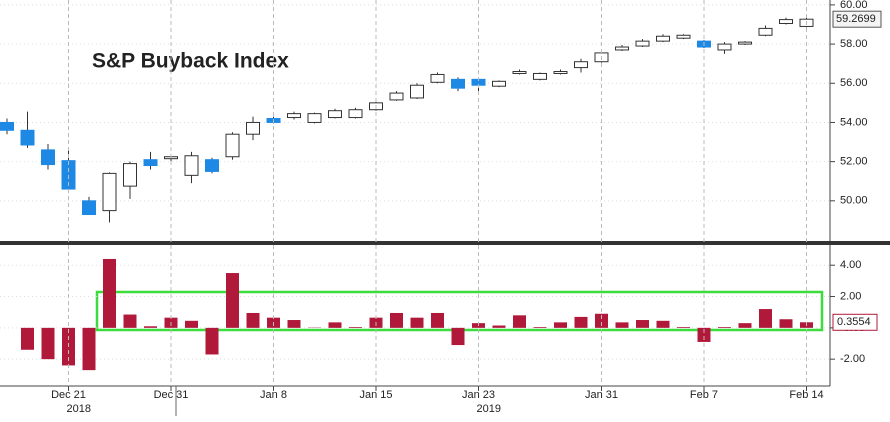  I want to click on last-value-label: 0.3554, so click(854, 322).